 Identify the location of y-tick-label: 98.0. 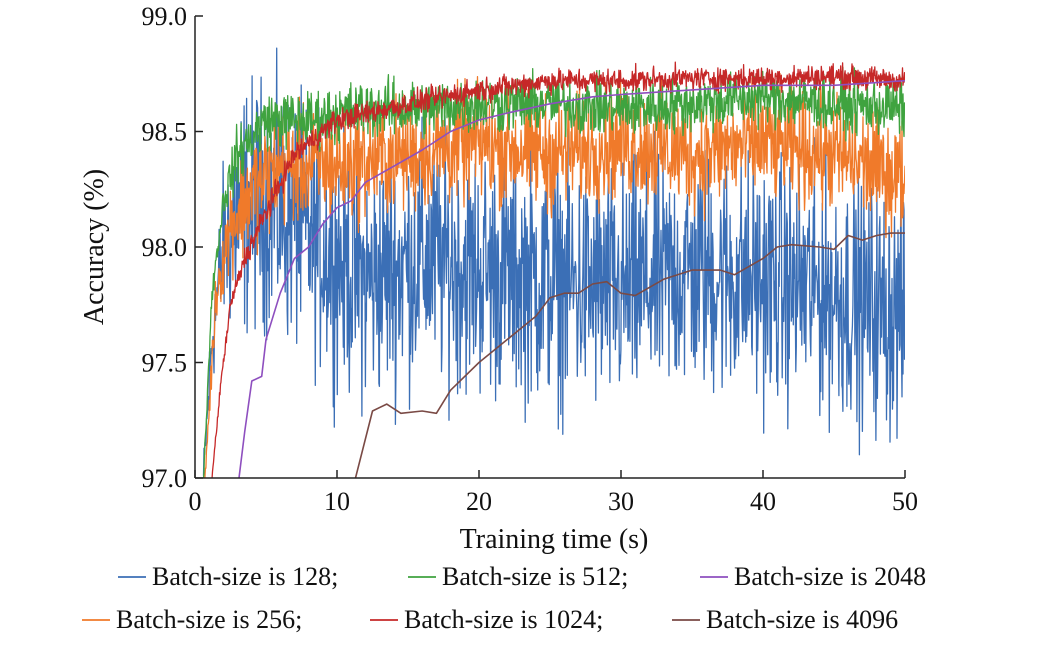
(165, 247).